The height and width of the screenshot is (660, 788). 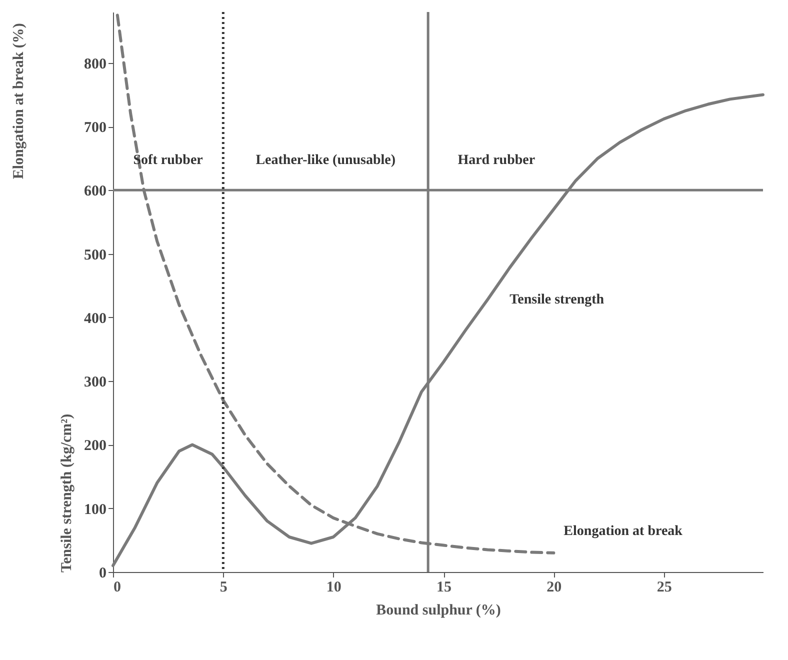 I want to click on y-tick-label: 100, so click(x=95, y=510).